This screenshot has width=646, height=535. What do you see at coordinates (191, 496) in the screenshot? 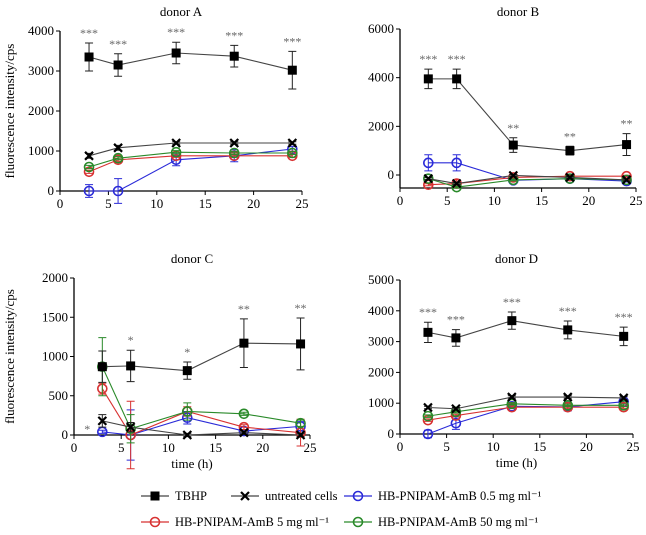
I see `legend-label: TBHP` at bounding box center [191, 496].